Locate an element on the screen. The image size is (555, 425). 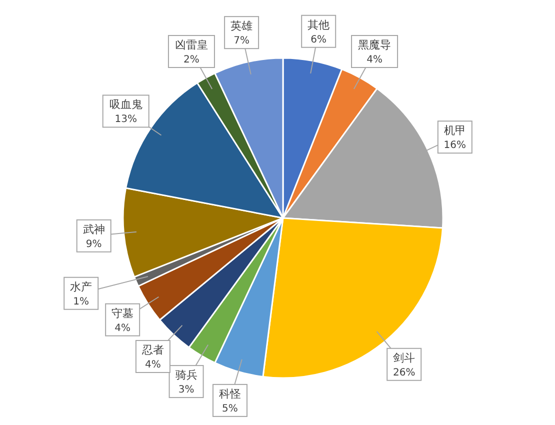
data-label: 6% is located at coordinates (318, 40).